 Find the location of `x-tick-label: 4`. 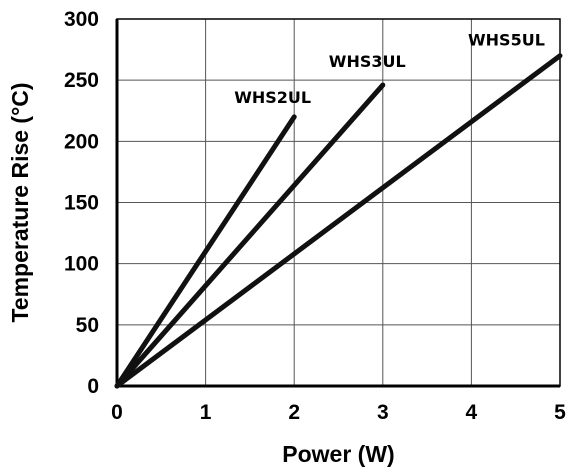

x-tick-label: 4 is located at coordinates (472, 412).